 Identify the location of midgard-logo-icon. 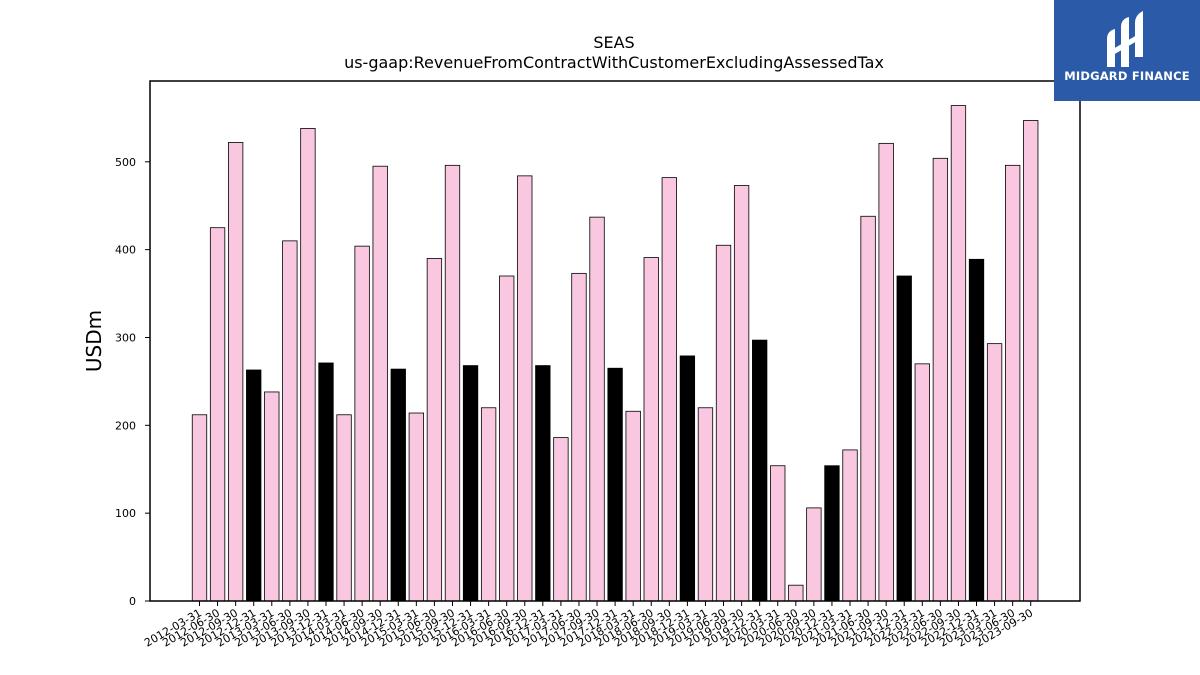
(1125, 39).